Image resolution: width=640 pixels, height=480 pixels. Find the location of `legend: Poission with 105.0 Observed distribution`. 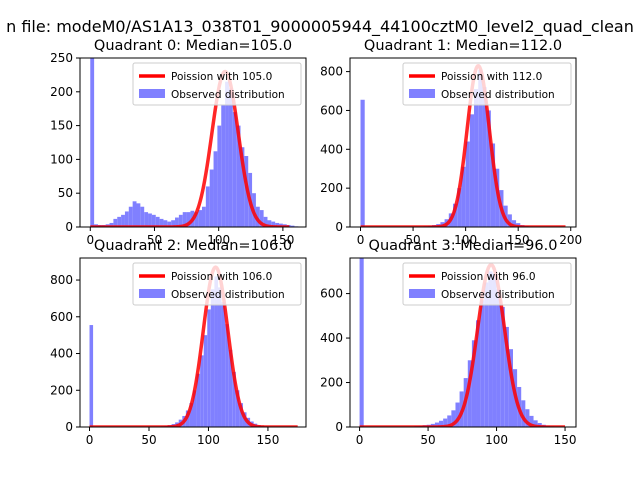

legend: Poission with 105.0 Observed distribution is located at coordinates (217, 84).